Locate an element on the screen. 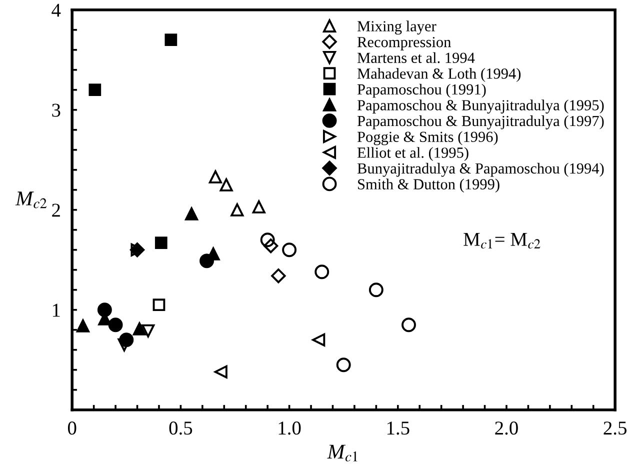 The width and height of the screenshot is (627, 470). legend-label: Papamoschou (1991) is located at coordinates (421, 91).